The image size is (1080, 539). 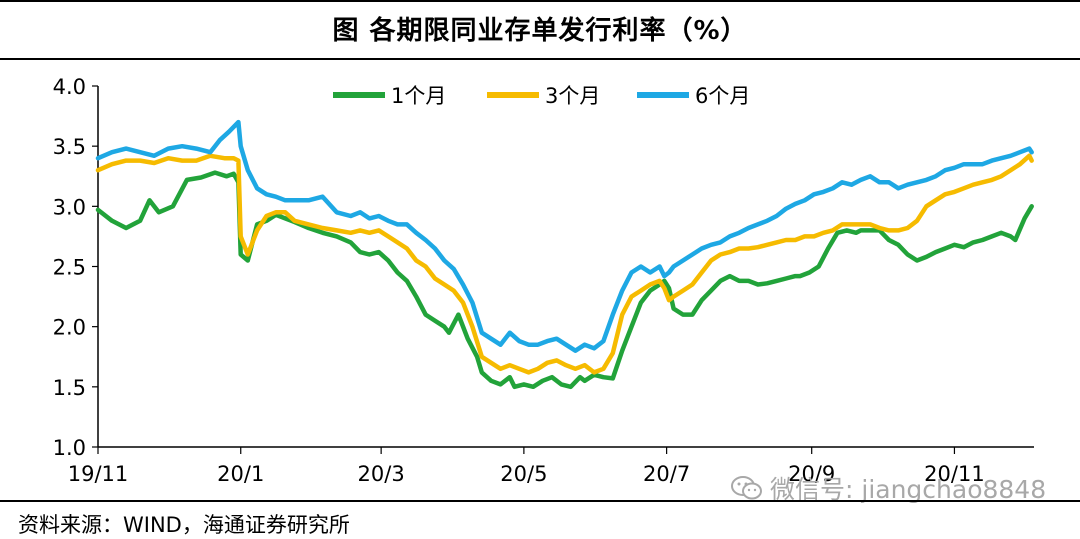 I want to click on x-tick-label: 20/11, so click(x=954, y=474).